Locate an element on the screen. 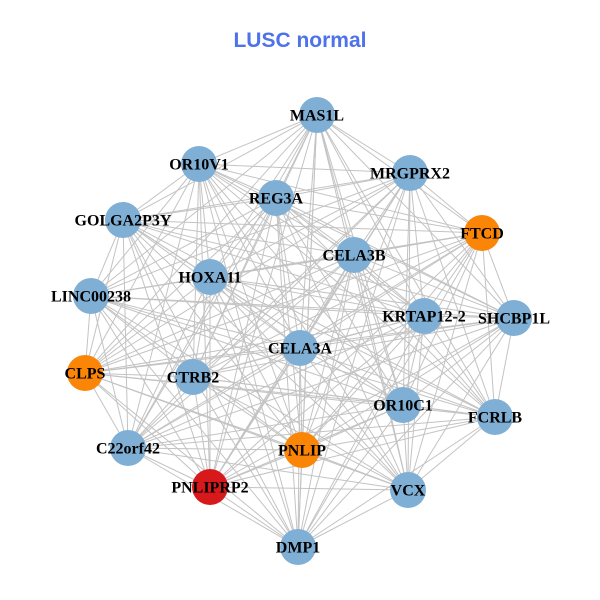  node-VCX is located at coordinates (408, 490).